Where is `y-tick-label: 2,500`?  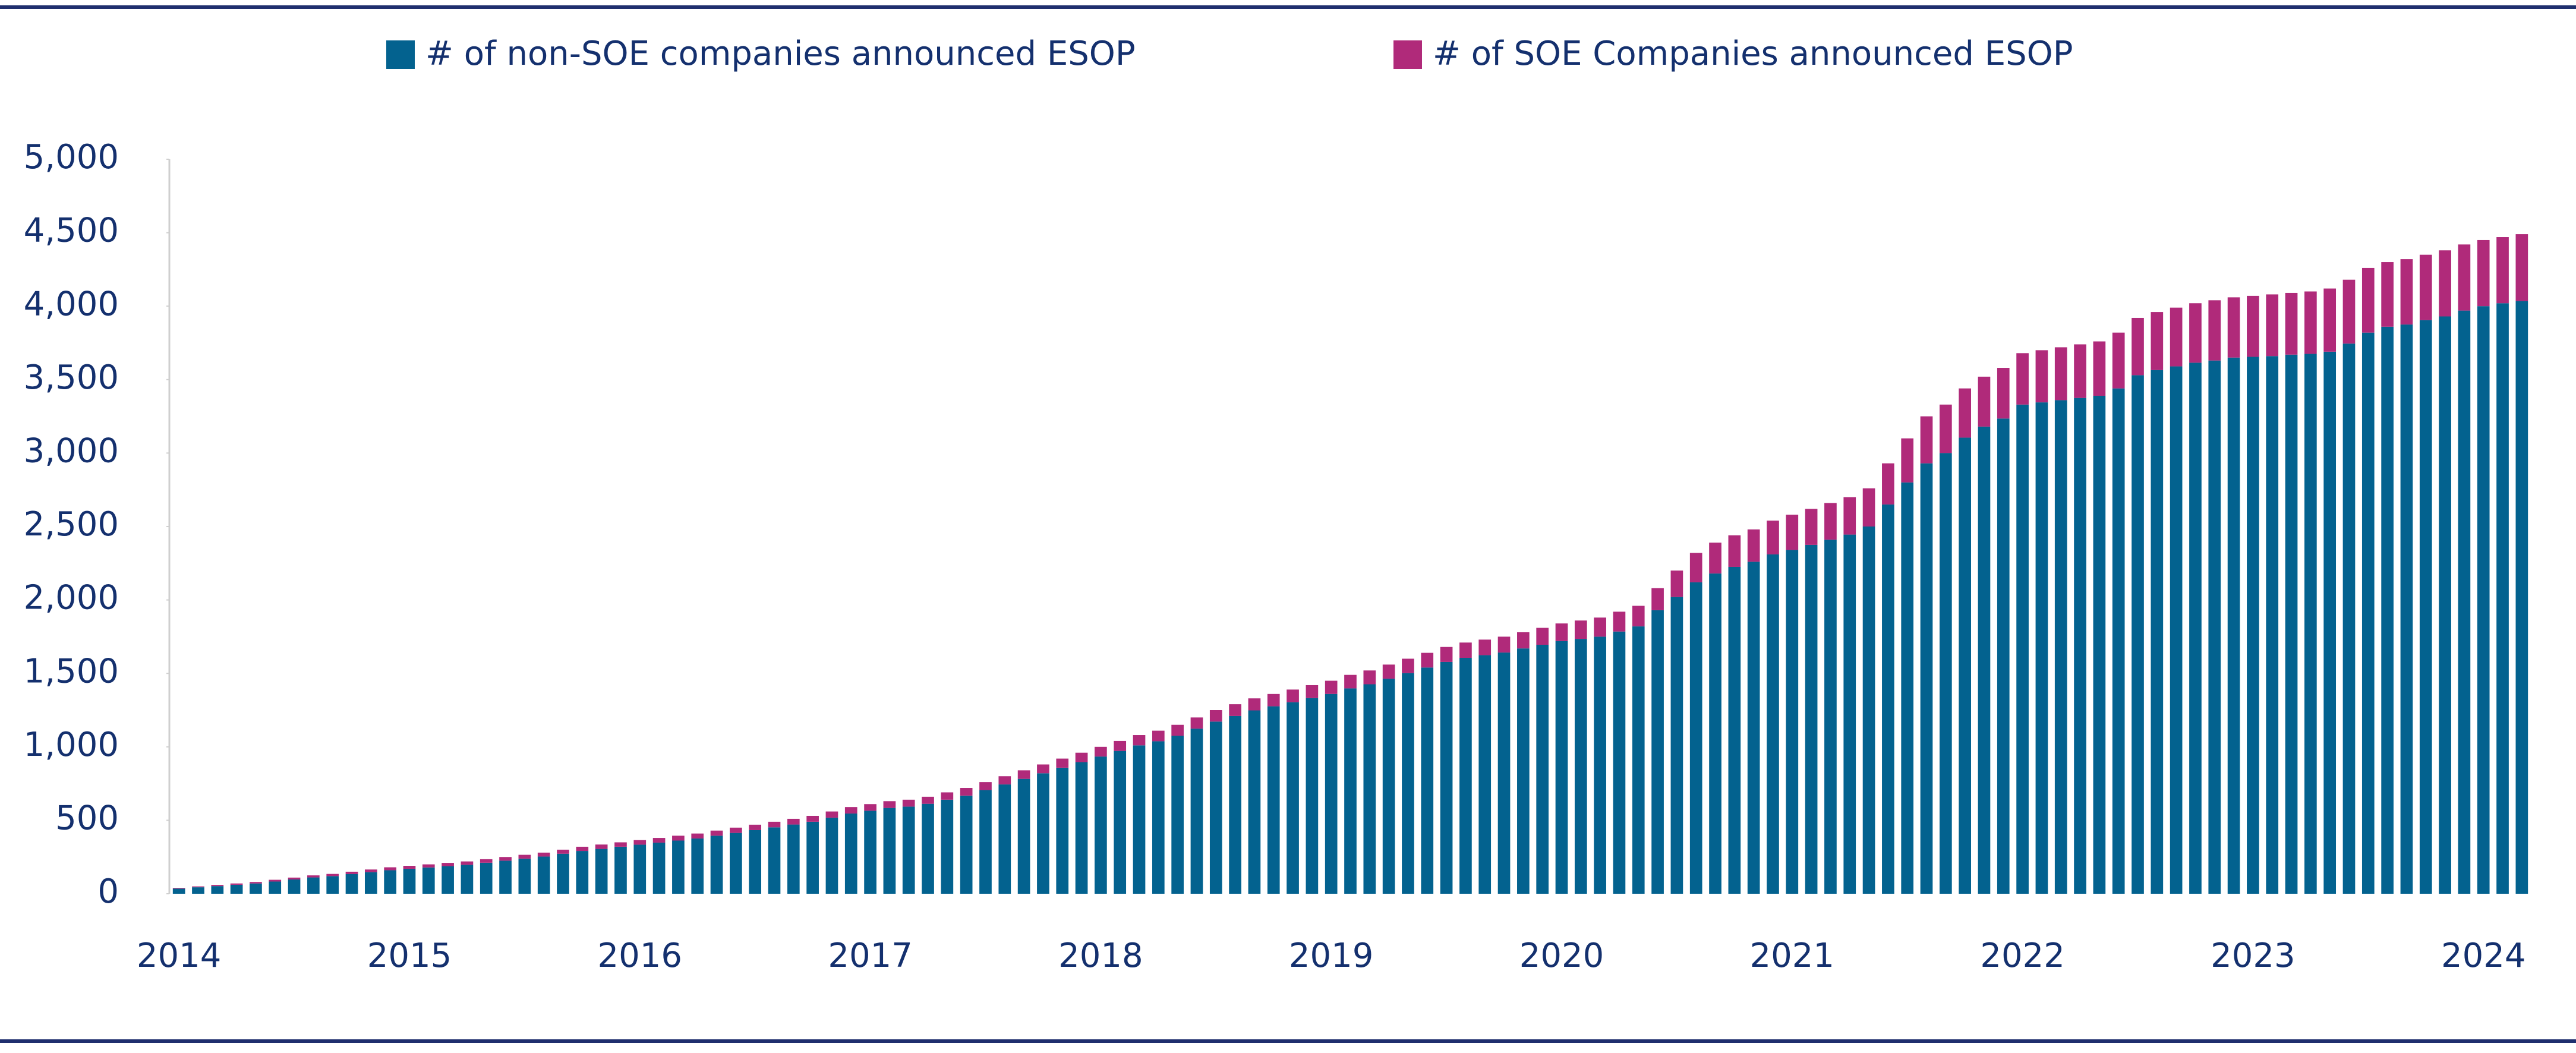 y-tick-label: 2,500 is located at coordinates (72, 524).